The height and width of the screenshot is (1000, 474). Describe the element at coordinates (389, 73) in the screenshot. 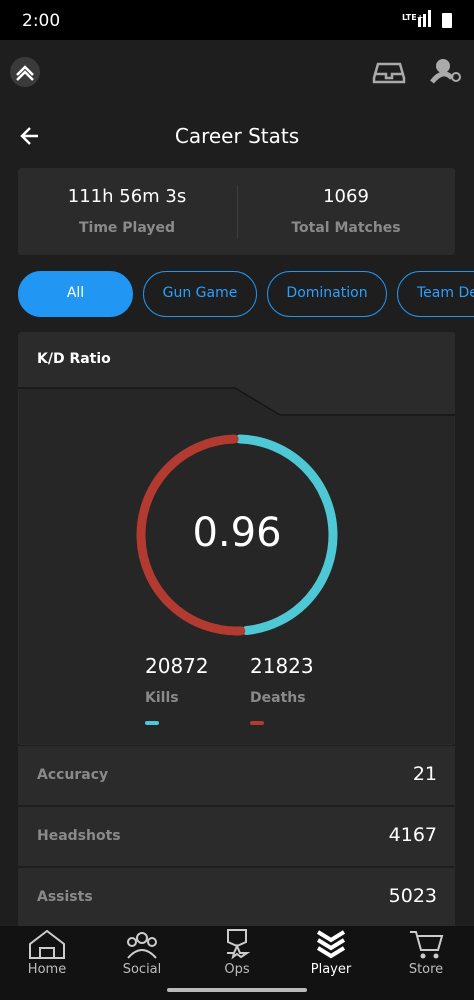

I see `inbox` at that location.